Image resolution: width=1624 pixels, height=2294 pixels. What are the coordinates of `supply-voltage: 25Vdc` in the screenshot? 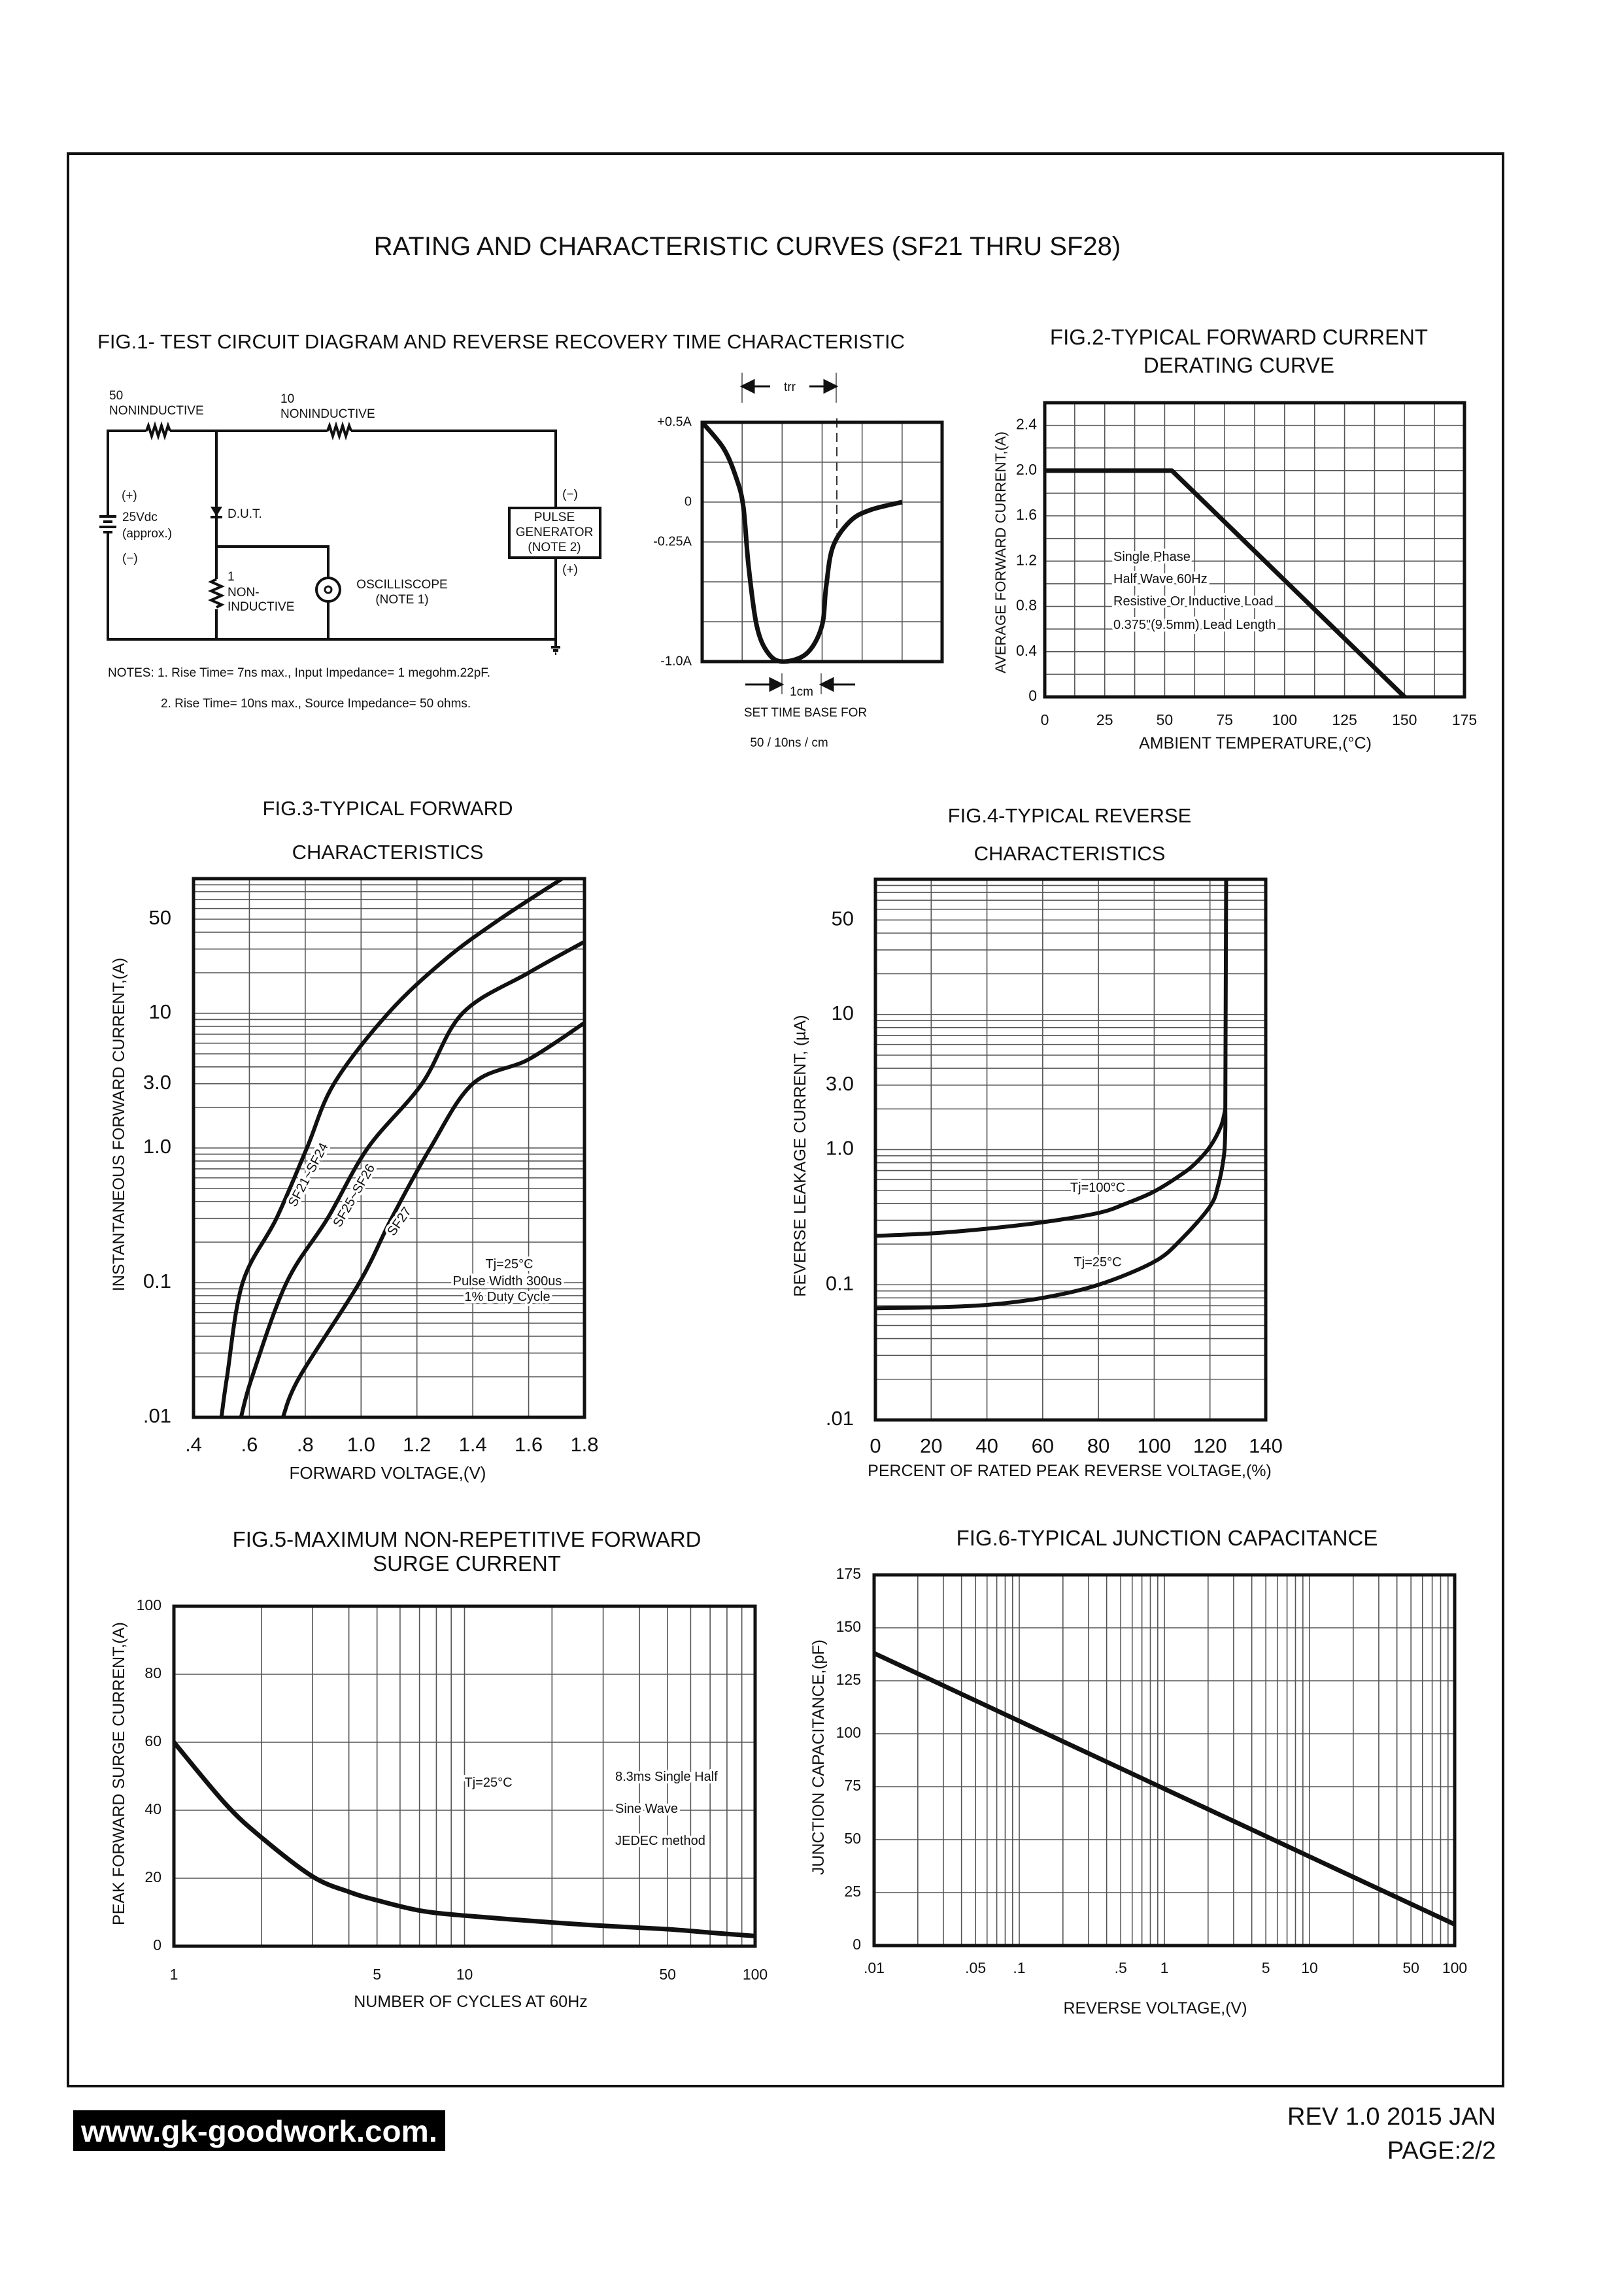 It's located at (140, 517).